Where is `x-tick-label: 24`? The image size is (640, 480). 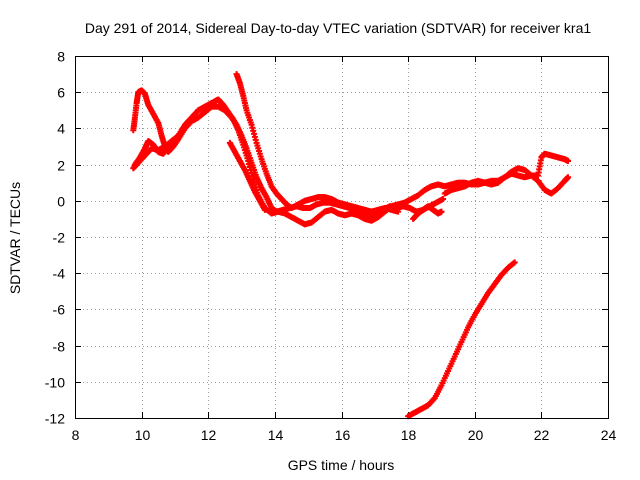 x-tick-label: 24 is located at coordinates (609, 435).